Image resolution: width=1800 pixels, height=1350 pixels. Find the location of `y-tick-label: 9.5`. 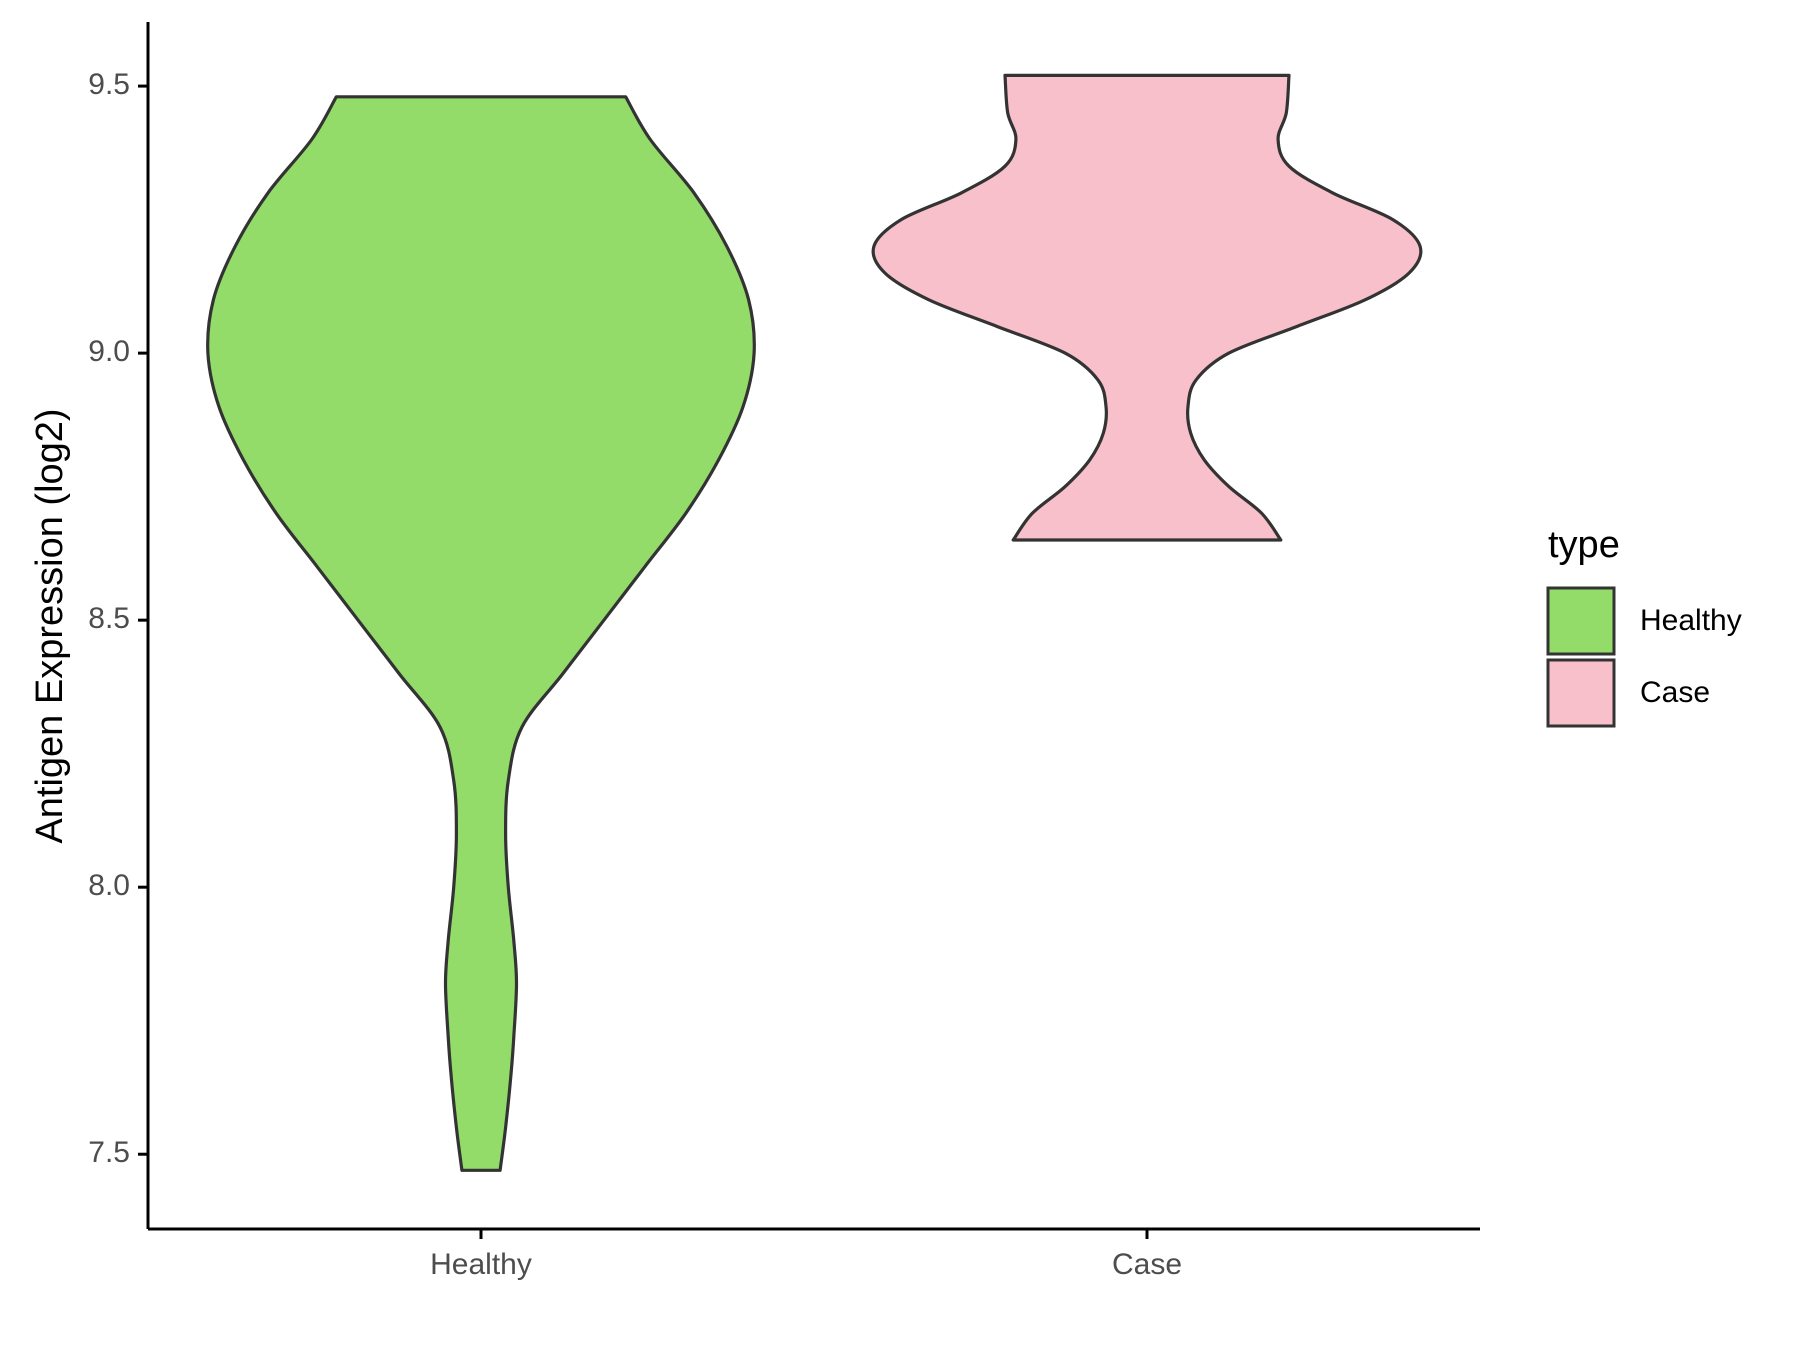

y-tick-label: 9.5 is located at coordinates (109, 84).